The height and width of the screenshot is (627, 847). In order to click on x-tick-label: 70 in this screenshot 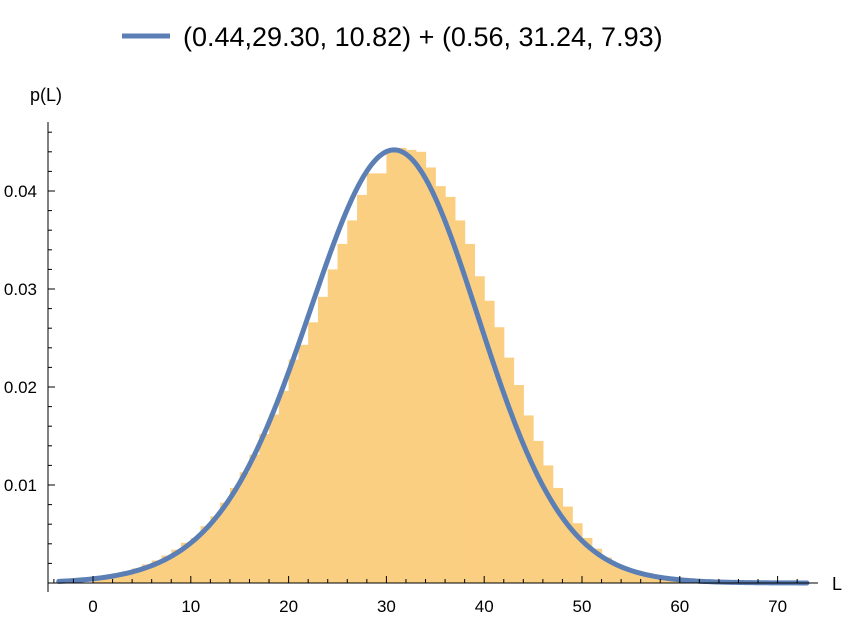, I will do `click(777, 606)`.